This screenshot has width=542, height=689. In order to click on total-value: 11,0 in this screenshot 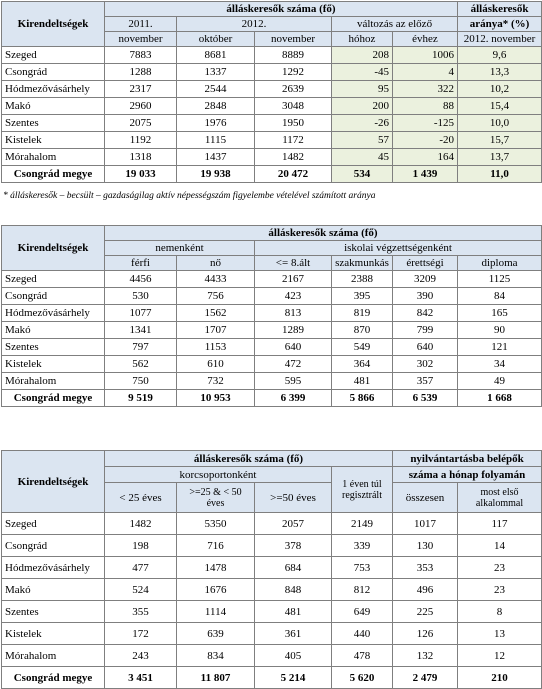, I will do `click(499, 174)`.